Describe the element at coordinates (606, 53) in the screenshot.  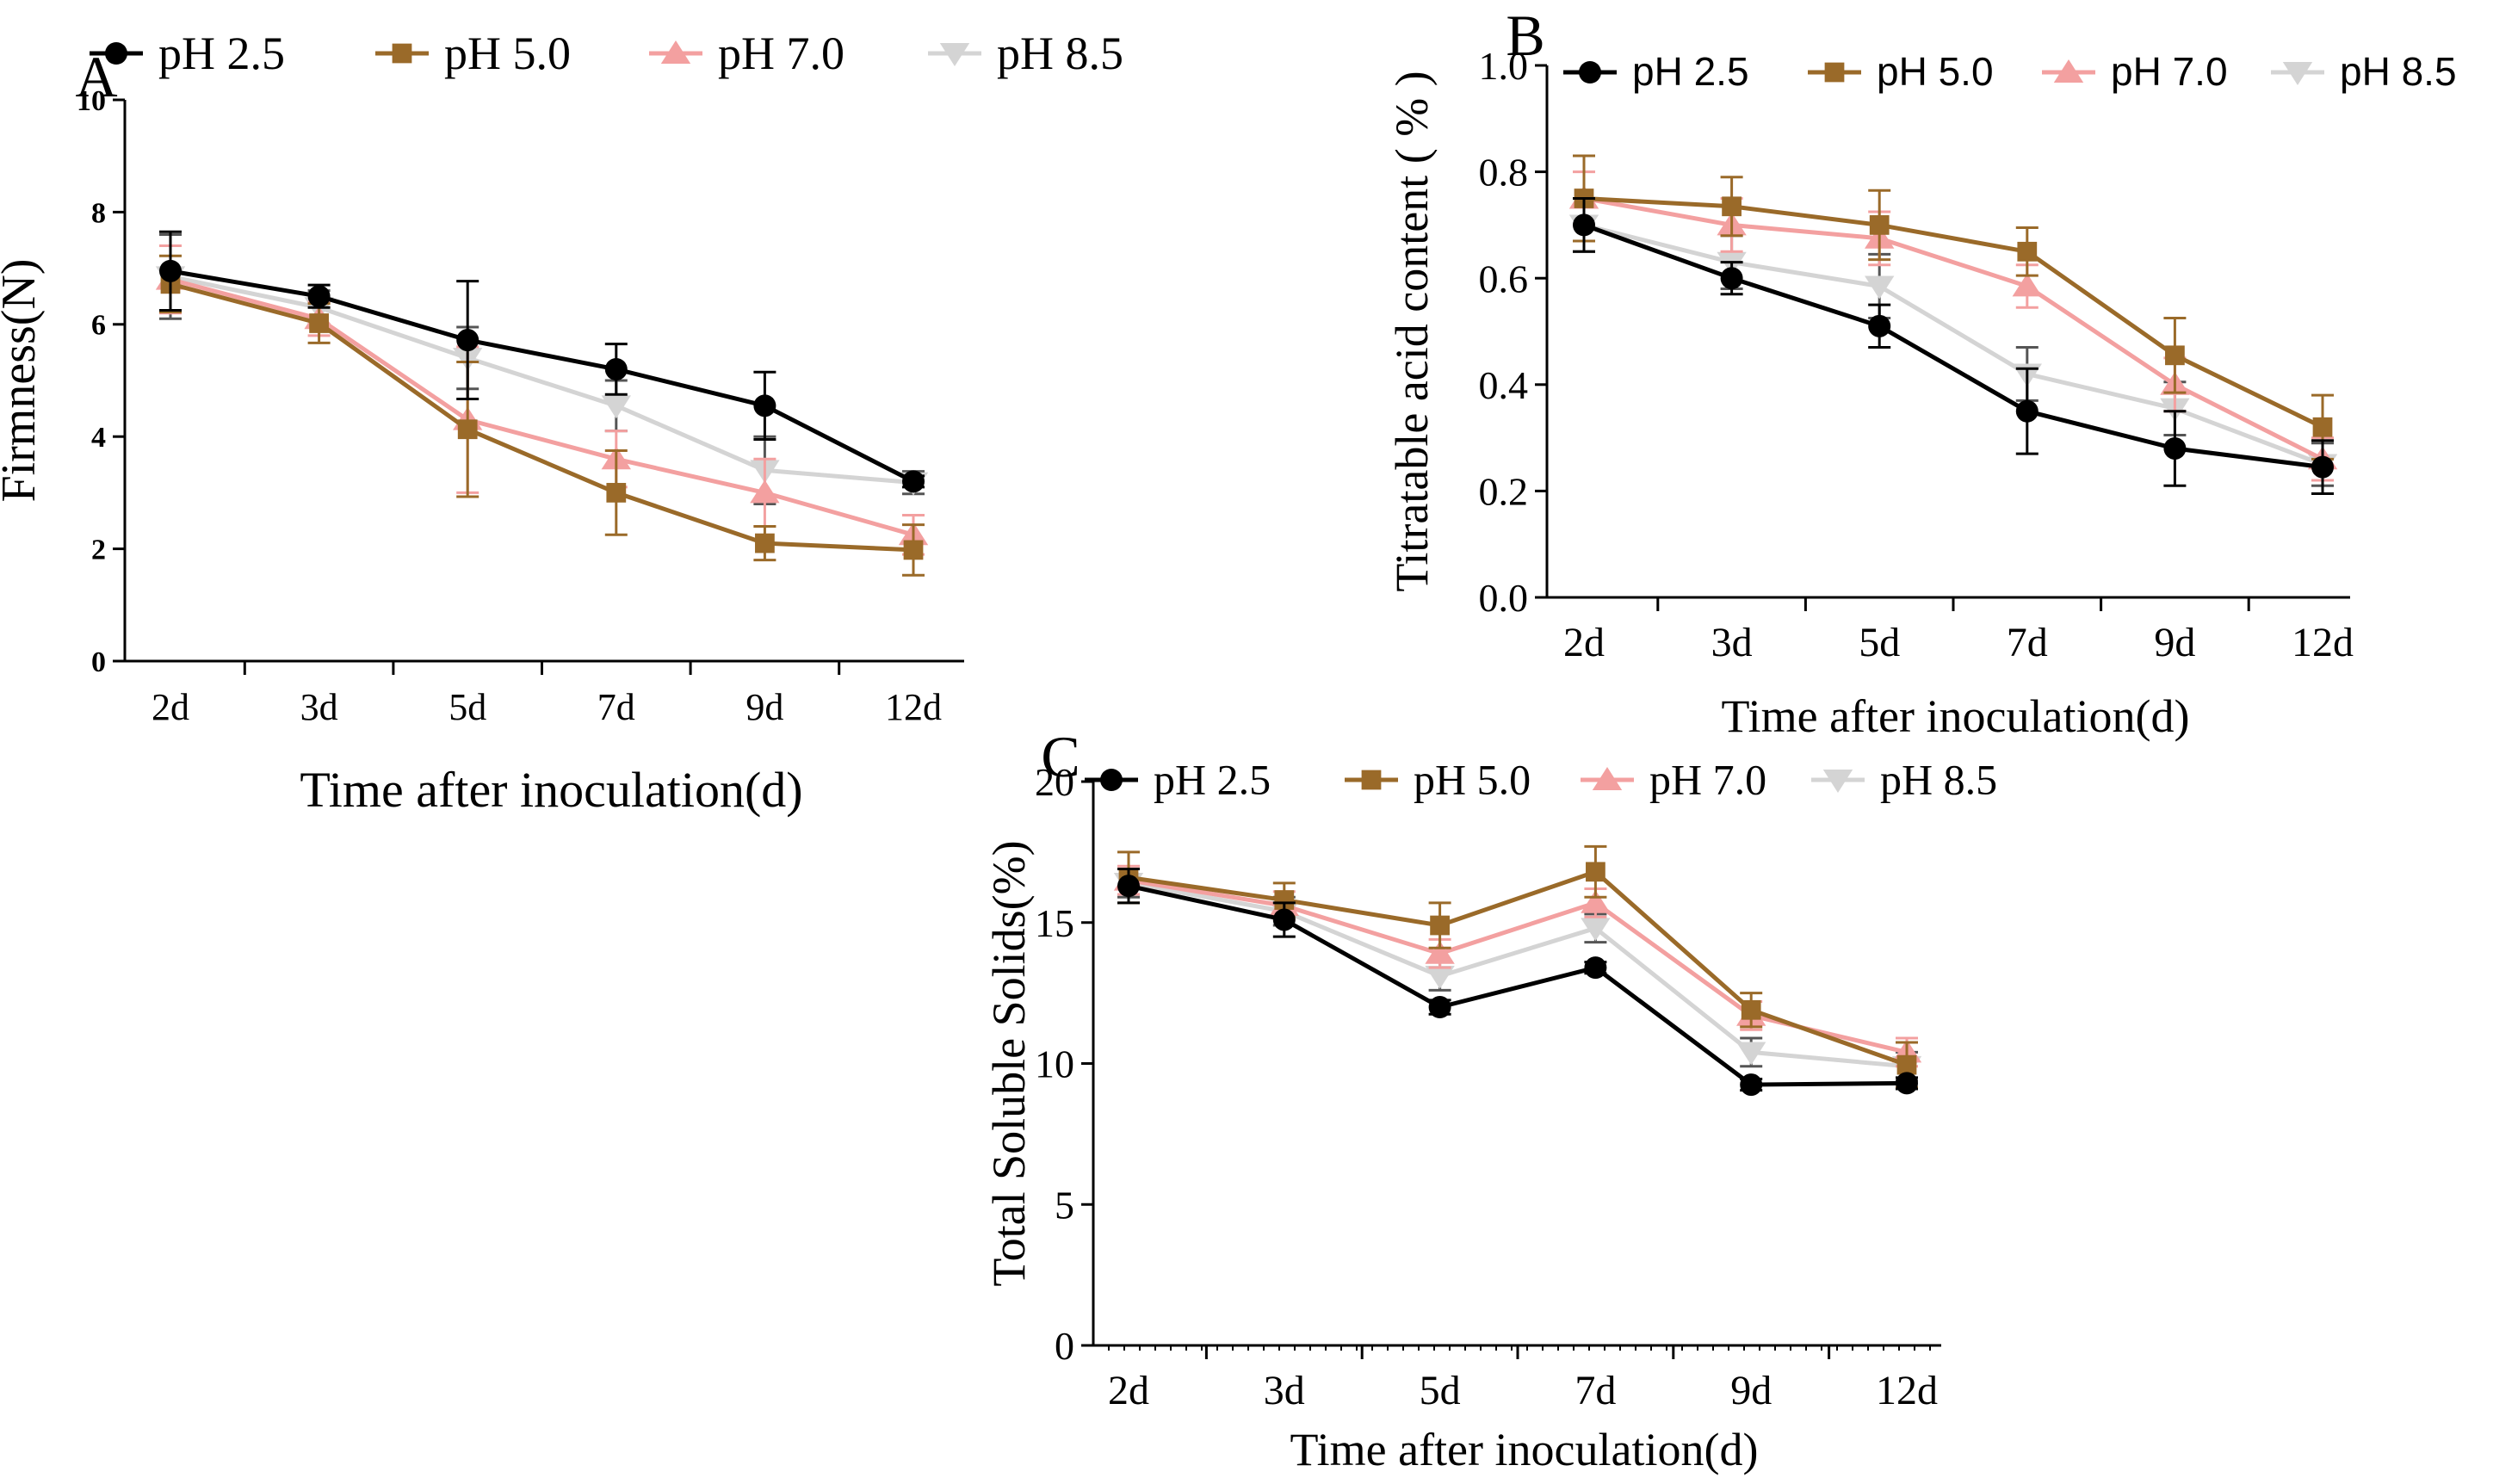
I see `legend: pH 2.5 pH 5.0 pH 7.0 pH 8.5` at that location.